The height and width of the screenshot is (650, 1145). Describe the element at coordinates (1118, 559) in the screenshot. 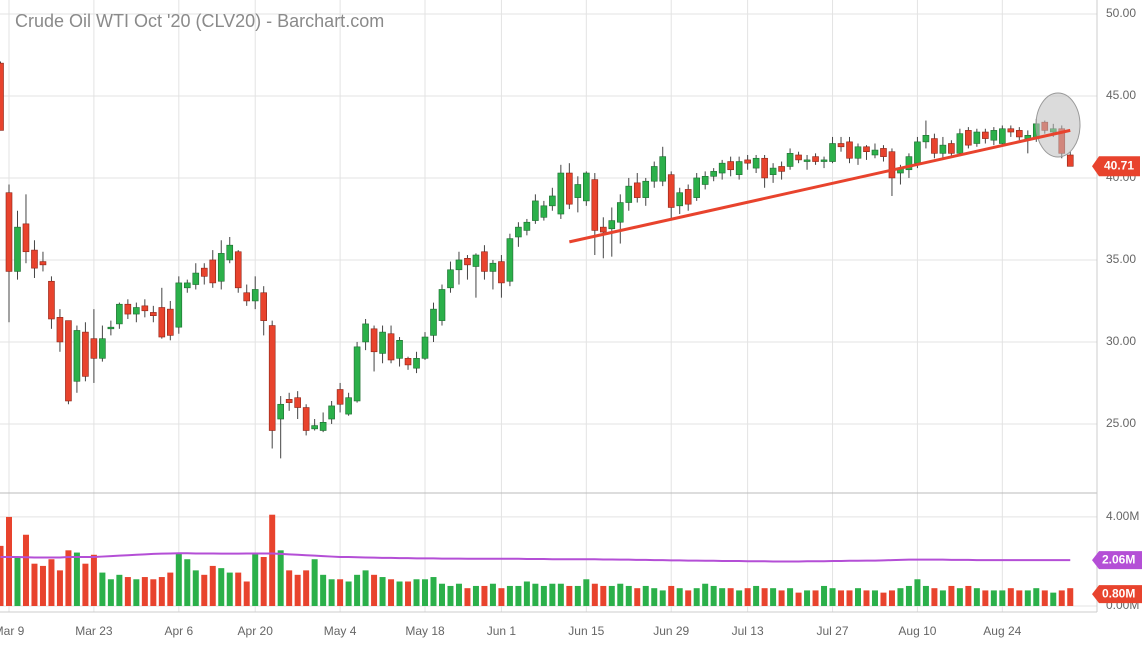

I see `ma-label: 2.06M` at that location.